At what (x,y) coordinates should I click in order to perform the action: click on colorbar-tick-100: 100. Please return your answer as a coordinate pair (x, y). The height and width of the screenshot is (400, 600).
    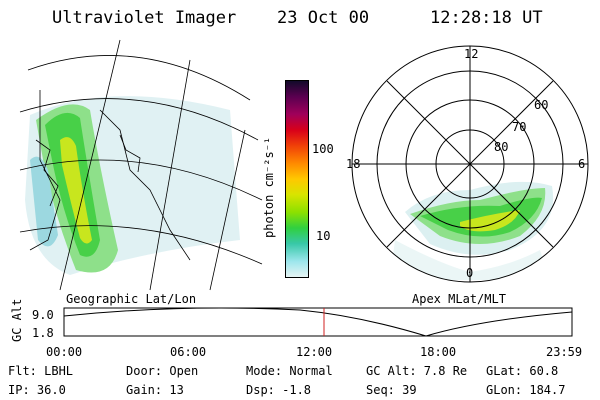
    Looking at the image, I should click on (323, 149).